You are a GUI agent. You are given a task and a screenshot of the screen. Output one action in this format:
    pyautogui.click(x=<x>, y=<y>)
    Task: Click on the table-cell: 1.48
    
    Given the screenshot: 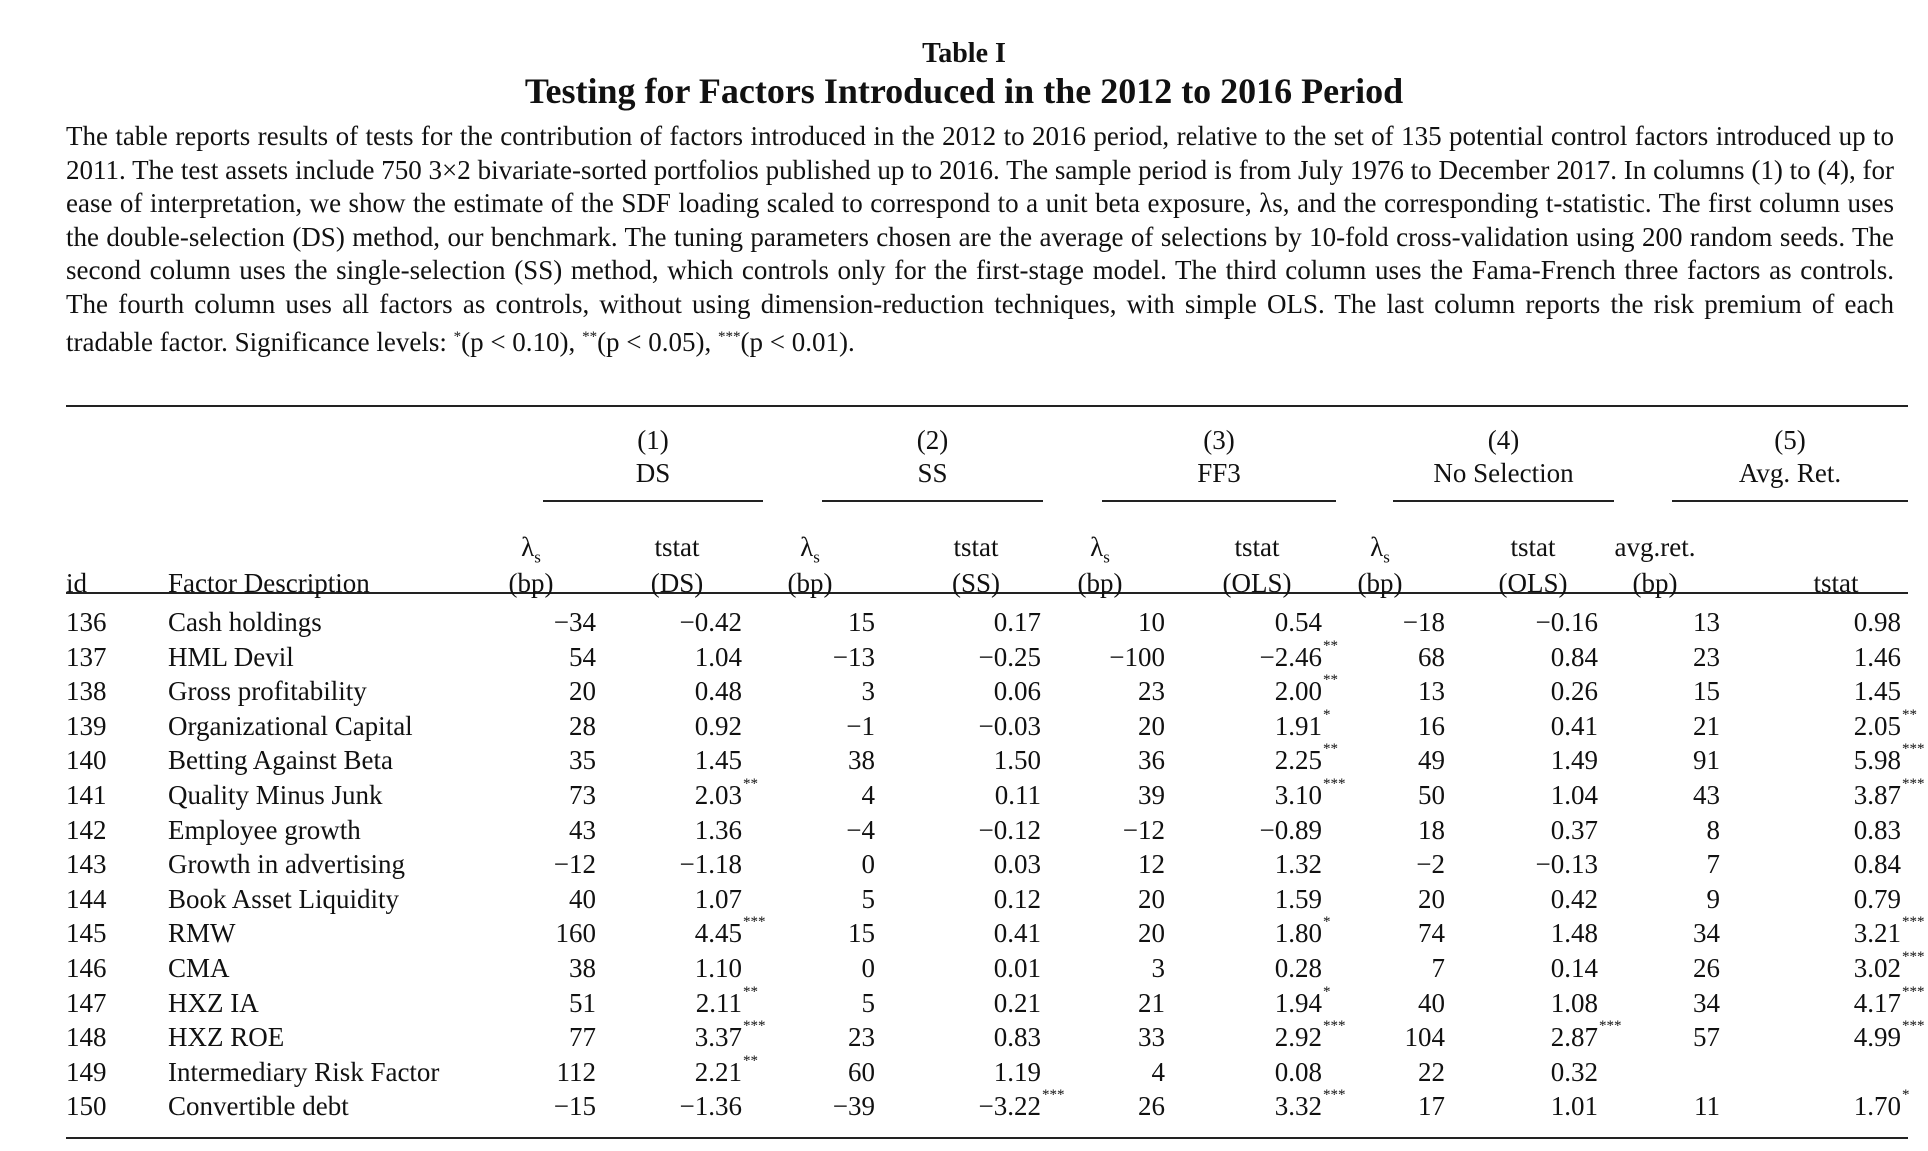 What is the action you would take?
    pyautogui.click(x=1574, y=933)
    